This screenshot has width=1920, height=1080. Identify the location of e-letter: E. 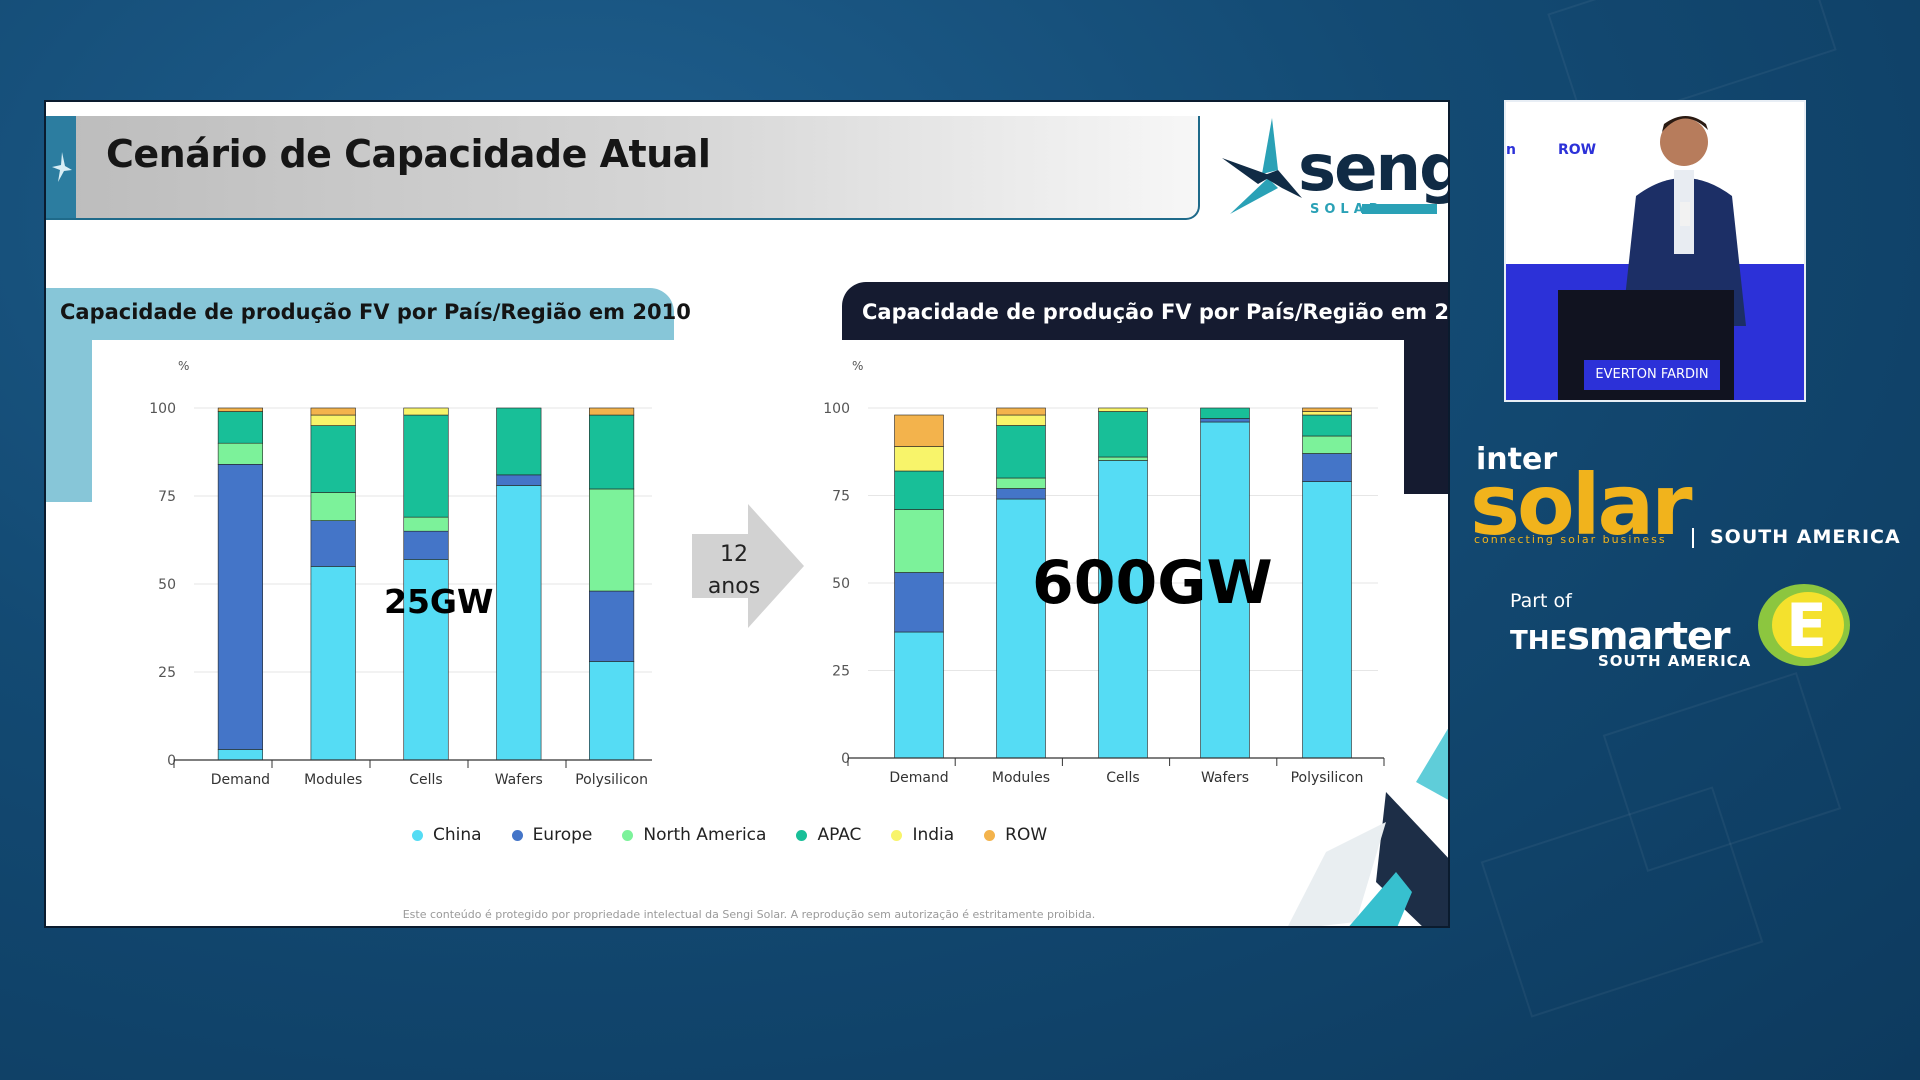
(1806, 626).